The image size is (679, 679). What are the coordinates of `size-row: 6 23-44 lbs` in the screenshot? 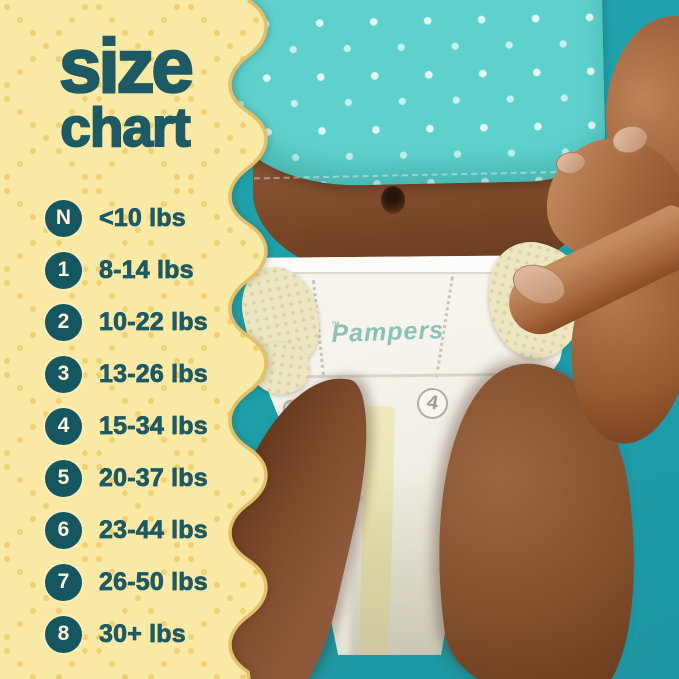 It's located at (126, 530).